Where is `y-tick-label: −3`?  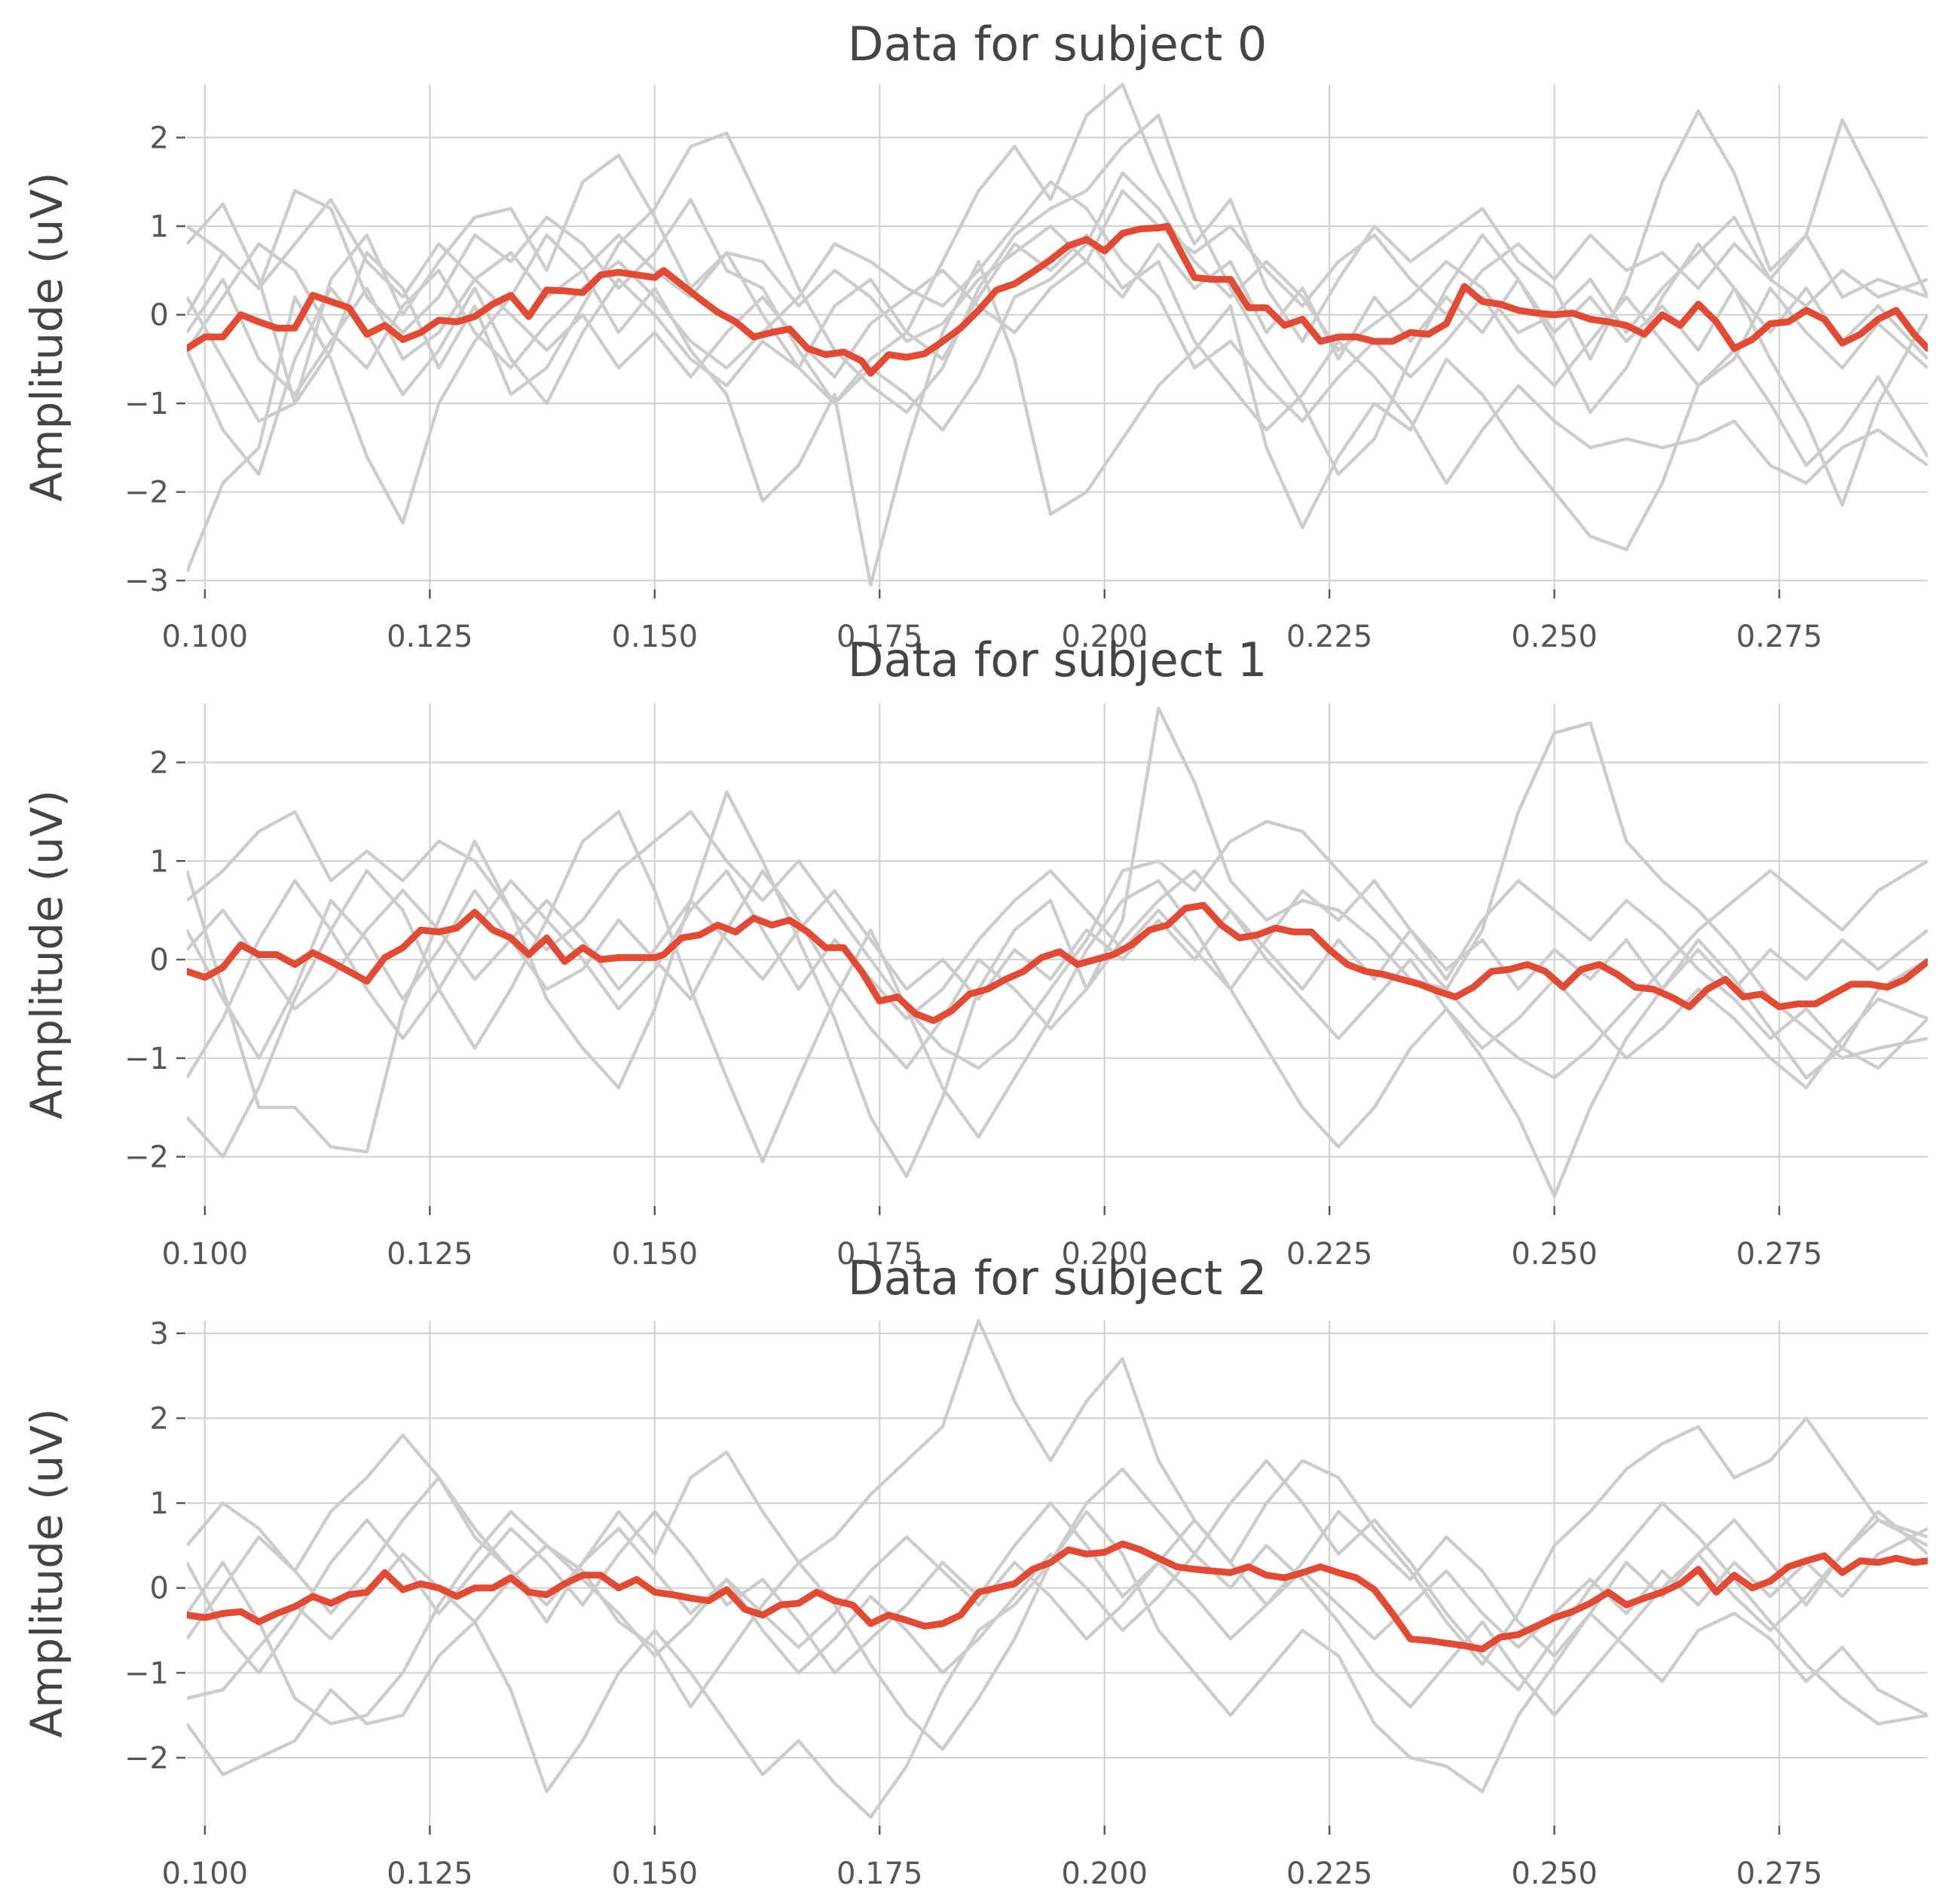
y-tick-label: −3 is located at coordinates (146, 581).